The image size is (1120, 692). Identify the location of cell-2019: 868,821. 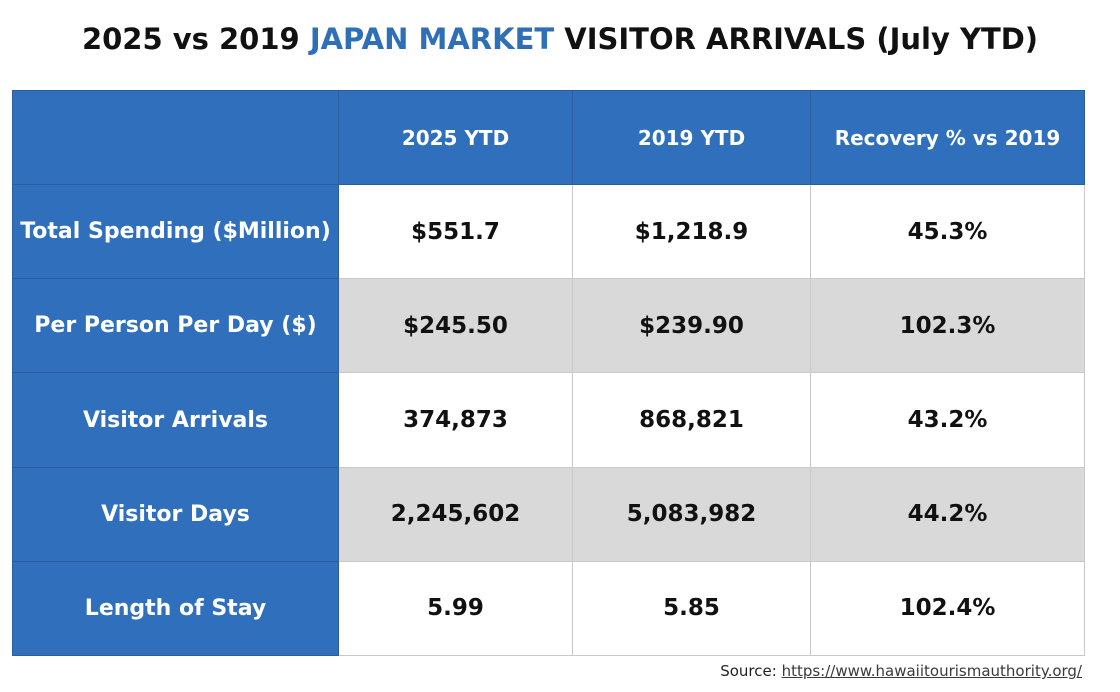
(691, 420).